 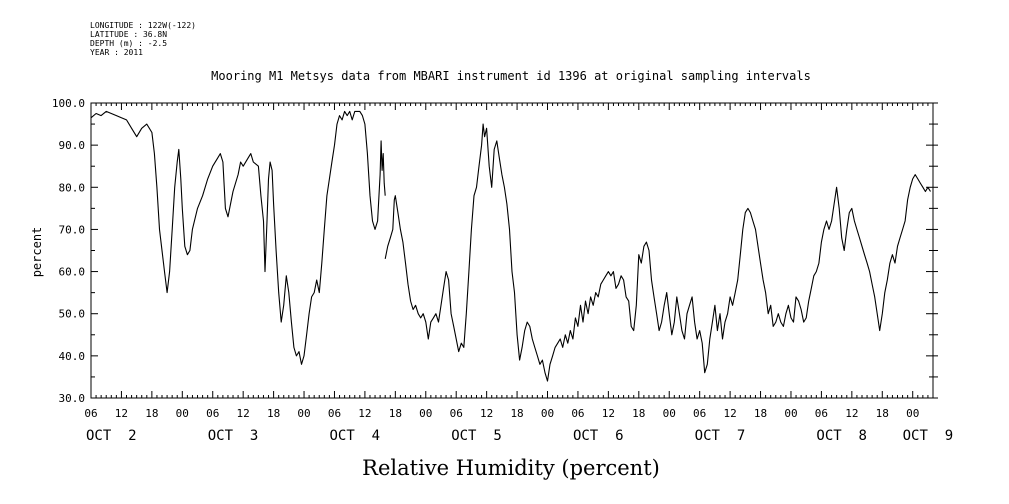 What do you see at coordinates (598, 436) in the screenshot?
I see `x-day-label: OCT 6` at bounding box center [598, 436].